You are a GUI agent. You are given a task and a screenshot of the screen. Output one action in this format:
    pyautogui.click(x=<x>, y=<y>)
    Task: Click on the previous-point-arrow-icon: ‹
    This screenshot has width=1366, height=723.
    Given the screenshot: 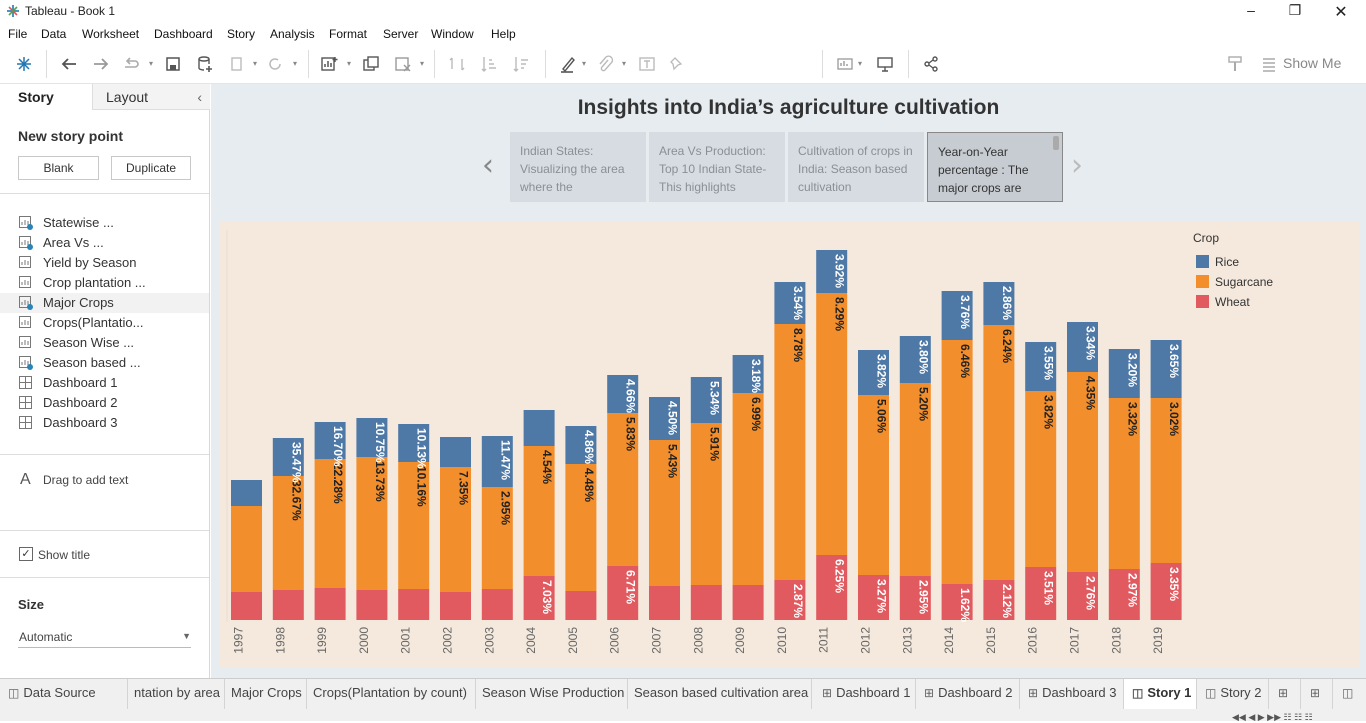 What is the action you would take?
    pyautogui.click(x=488, y=165)
    